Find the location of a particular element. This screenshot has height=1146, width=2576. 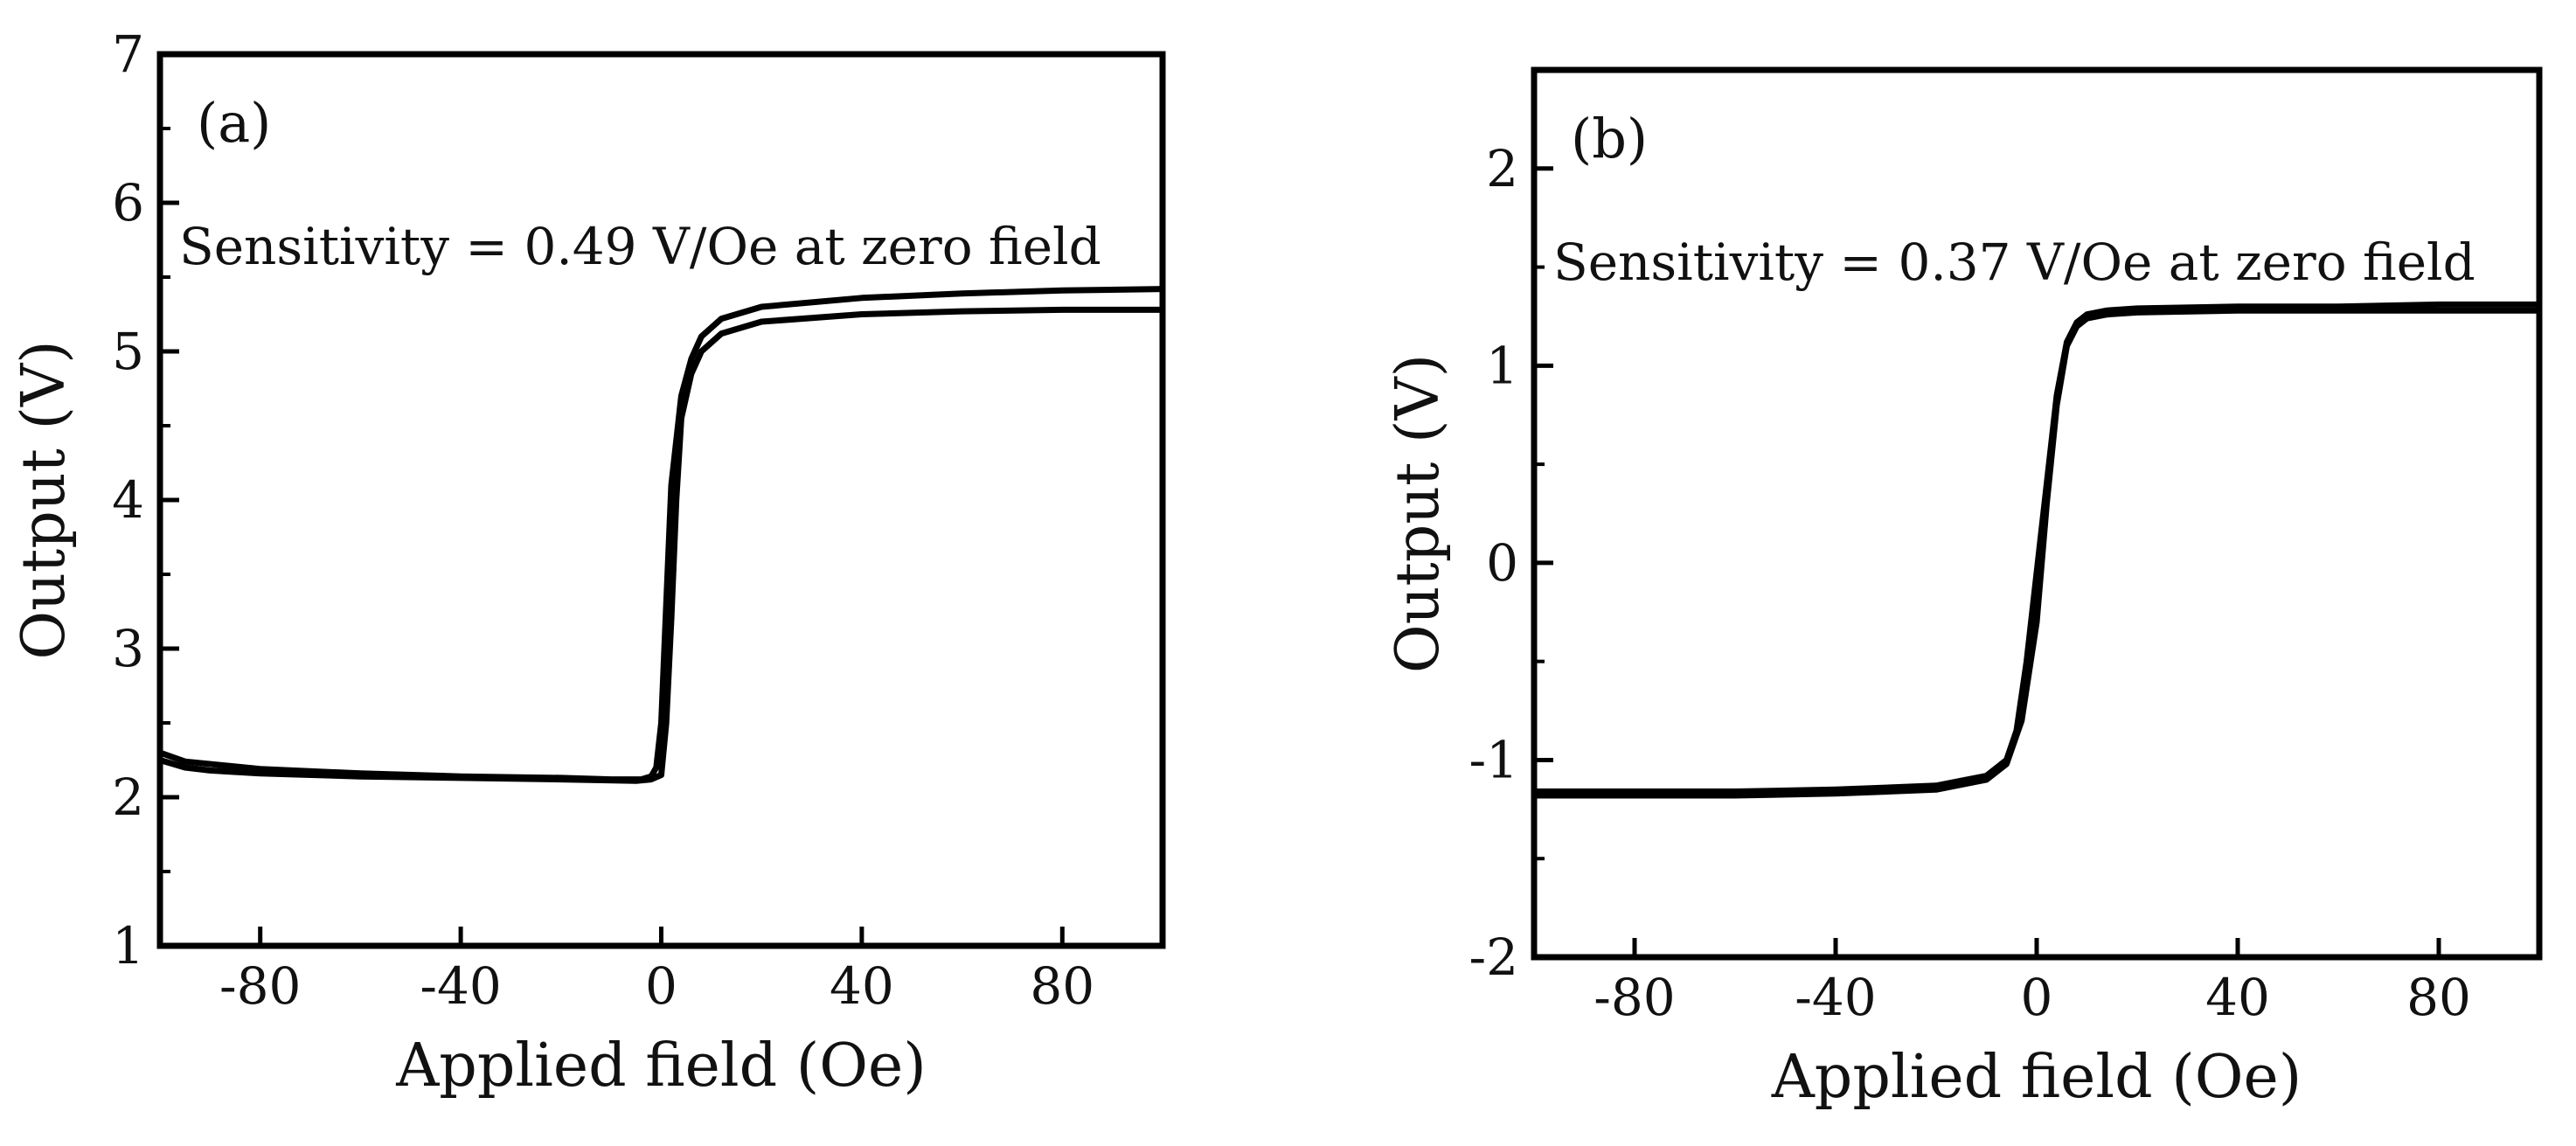

y-tick-label-a: 5 is located at coordinates (128, 351).